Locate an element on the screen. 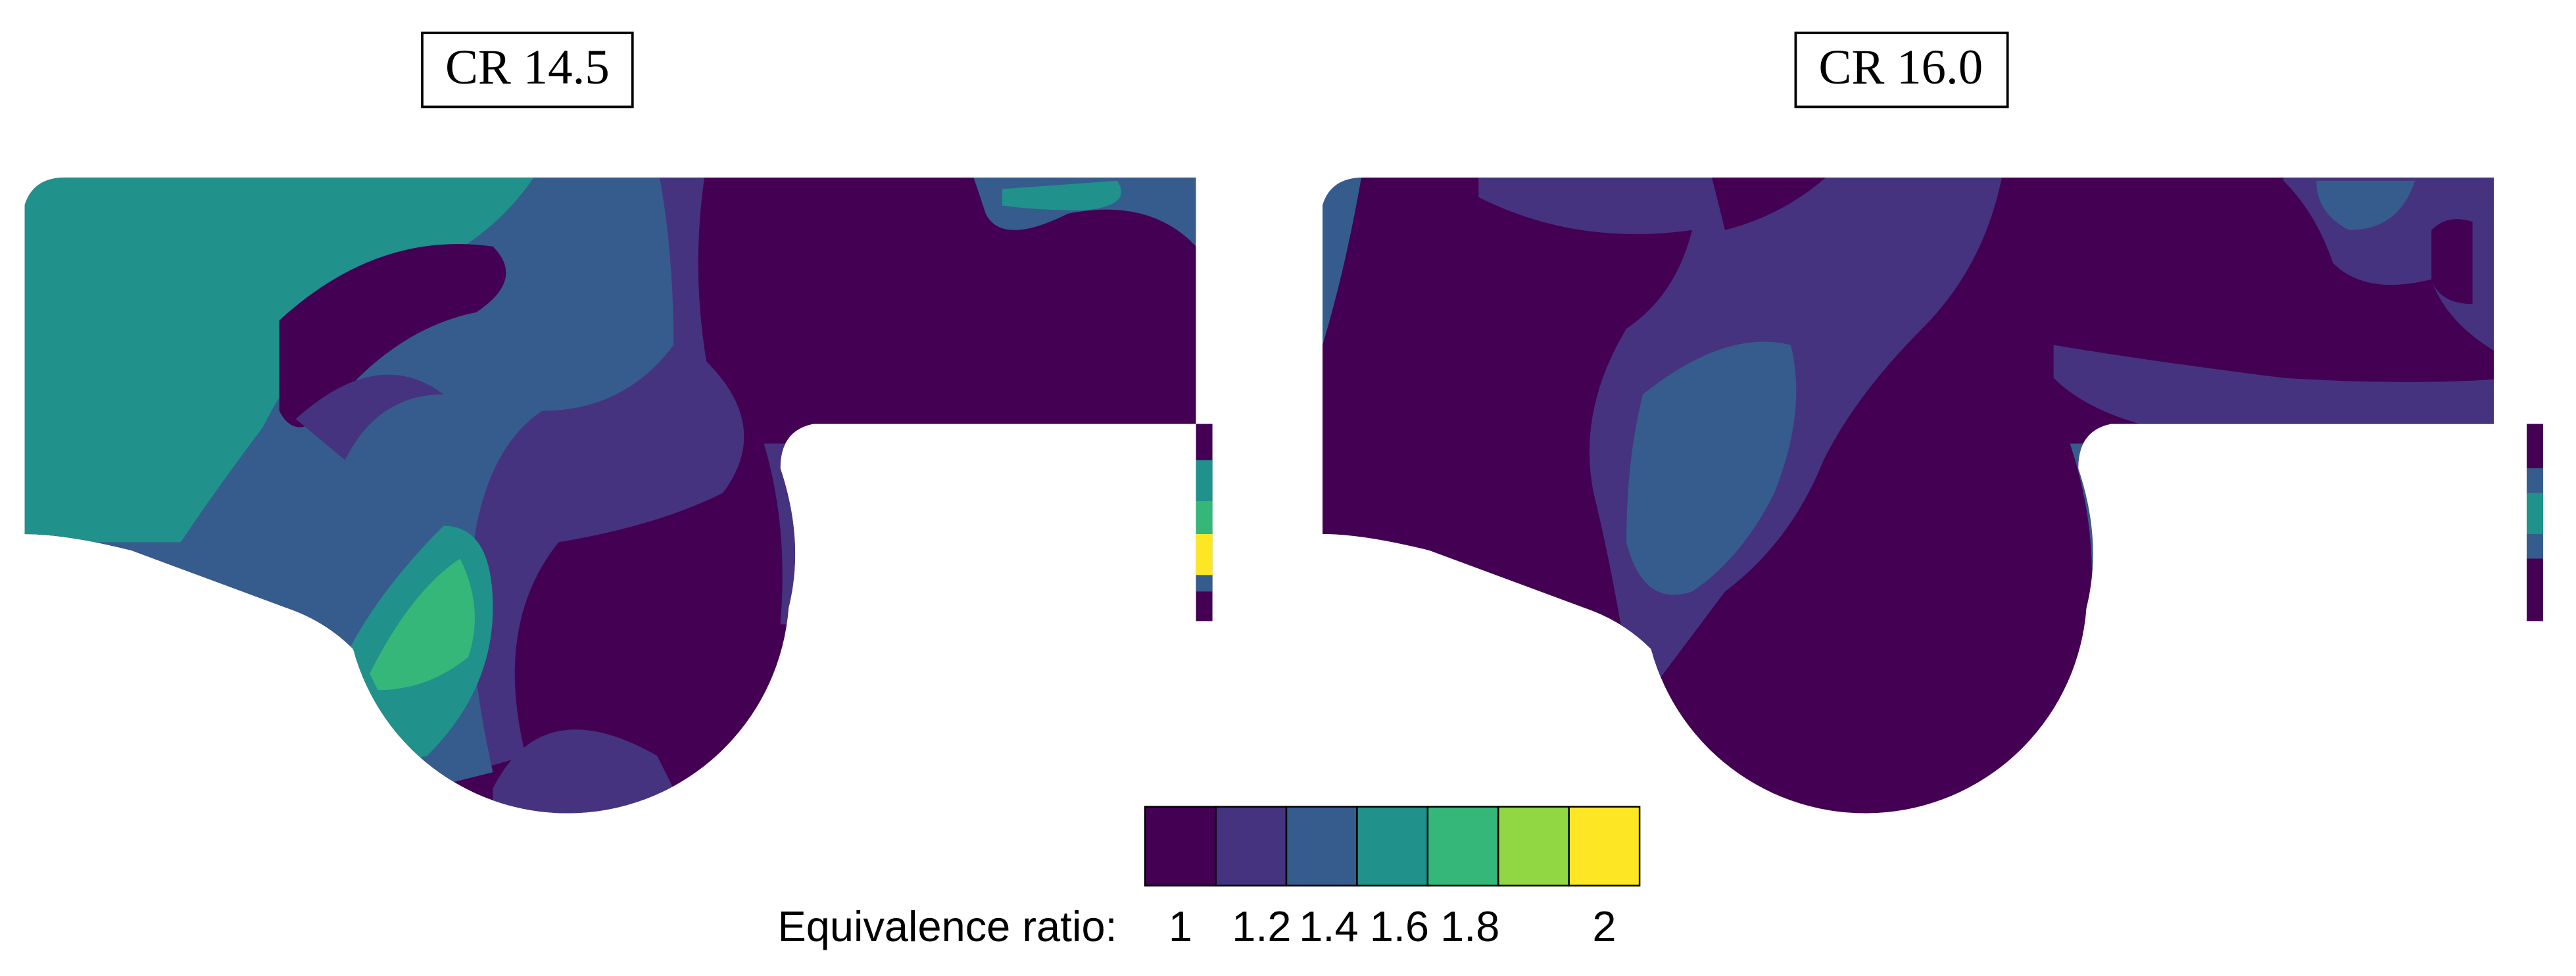 This screenshot has width=2576, height=976. colorbar-tick-label: 1 is located at coordinates (1181, 926).